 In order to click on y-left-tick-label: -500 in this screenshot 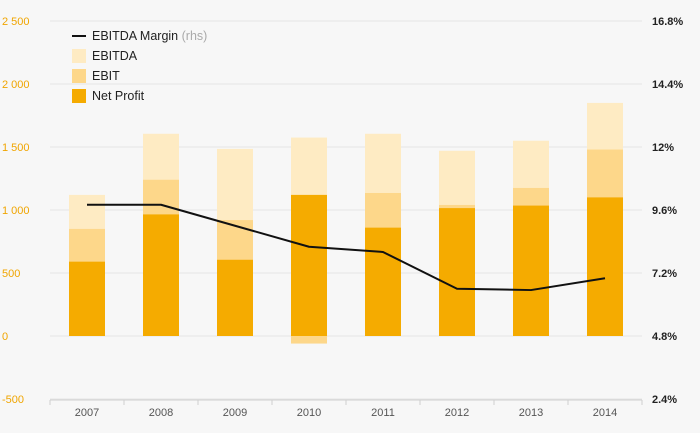, I will do `click(13, 400)`.